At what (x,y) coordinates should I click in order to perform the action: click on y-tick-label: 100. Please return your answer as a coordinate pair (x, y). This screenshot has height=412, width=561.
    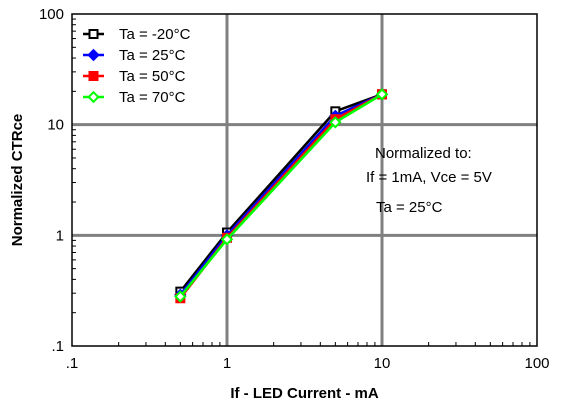
    Looking at the image, I should click on (51, 14).